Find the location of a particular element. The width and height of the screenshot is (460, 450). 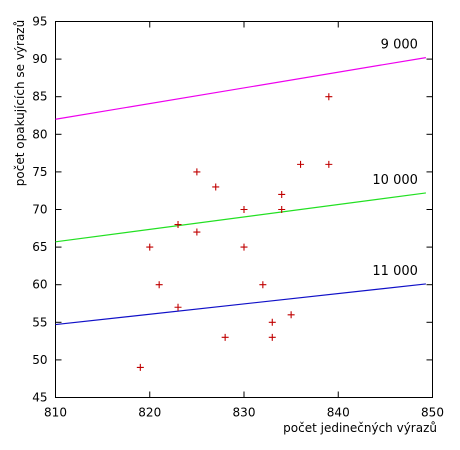

x-axis-label: počet jedinečných výrazů is located at coordinates (360, 428).